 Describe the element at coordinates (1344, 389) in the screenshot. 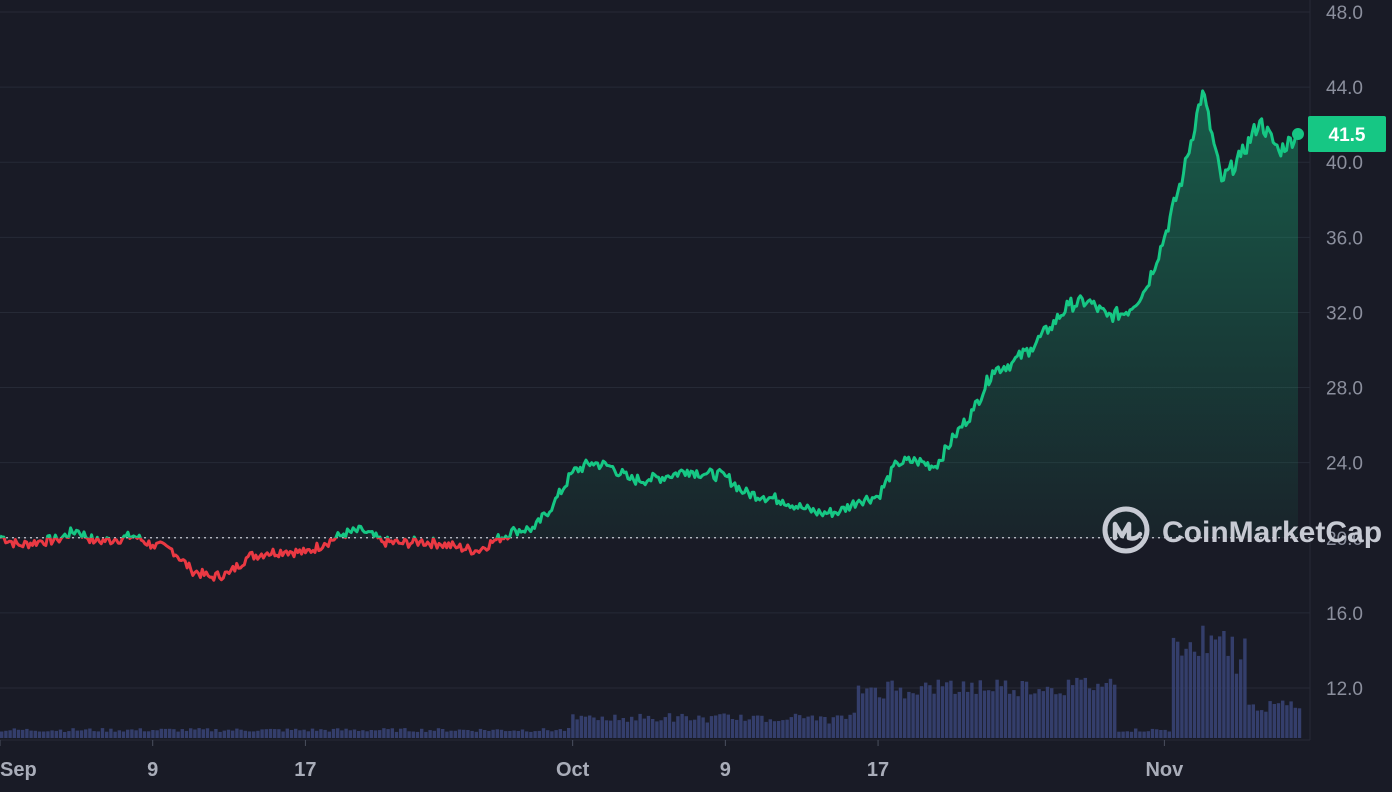

I see `y-tick-label: 28.0` at that location.